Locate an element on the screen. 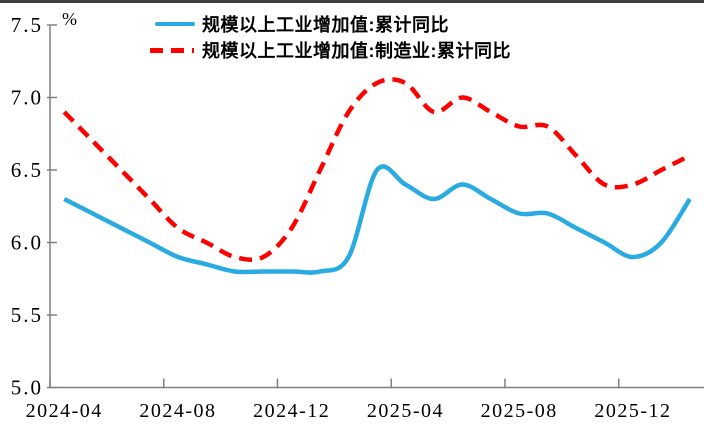 Image resolution: width=704 pixels, height=436 pixels. y-tick-label: 5.0 is located at coordinates (27, 388).